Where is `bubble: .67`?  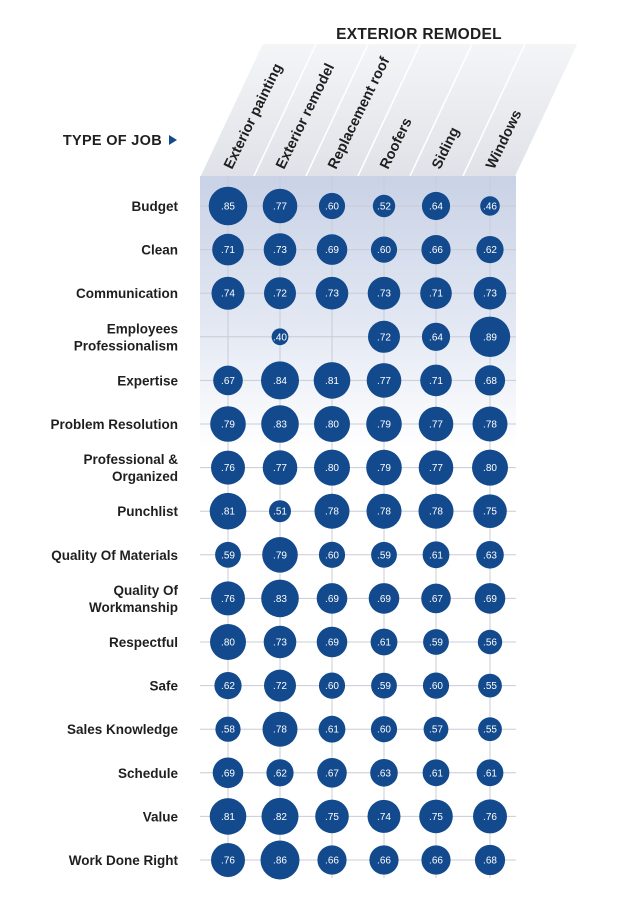
bubble: .67 is located at coordinates (436, 598).